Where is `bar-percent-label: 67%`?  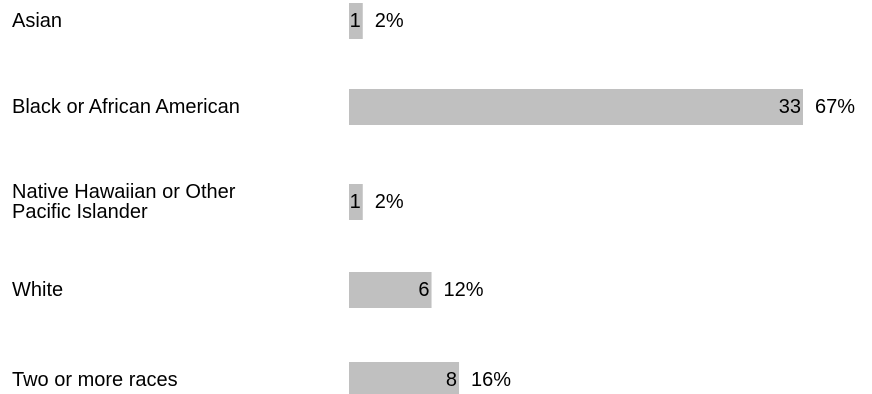
bar-percent-label: 67% is located at coordinates (835, 107).